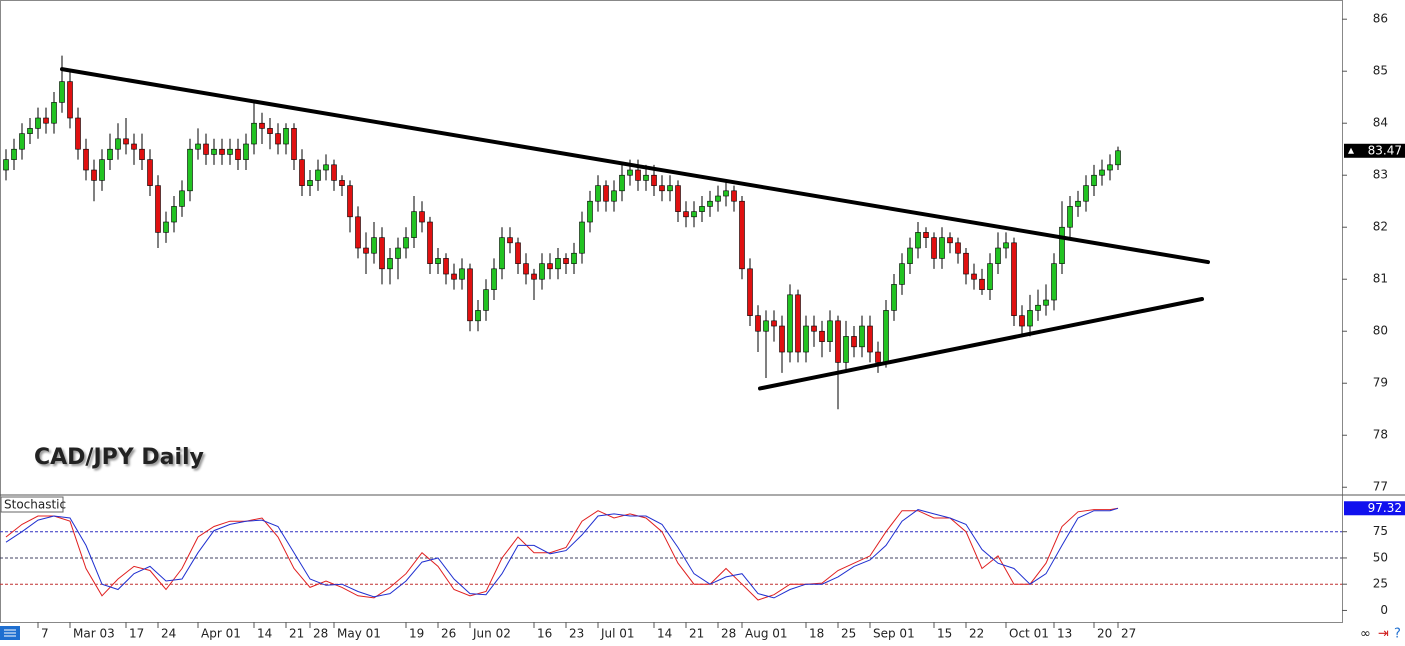 The width and height of the screenshot is (1405, 646). I want to click on x-tick-label: 19, so click(416, 634).